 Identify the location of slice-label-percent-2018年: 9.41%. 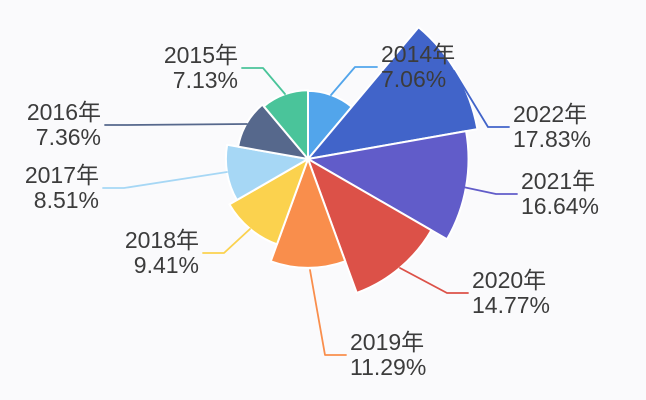
(166, 265).